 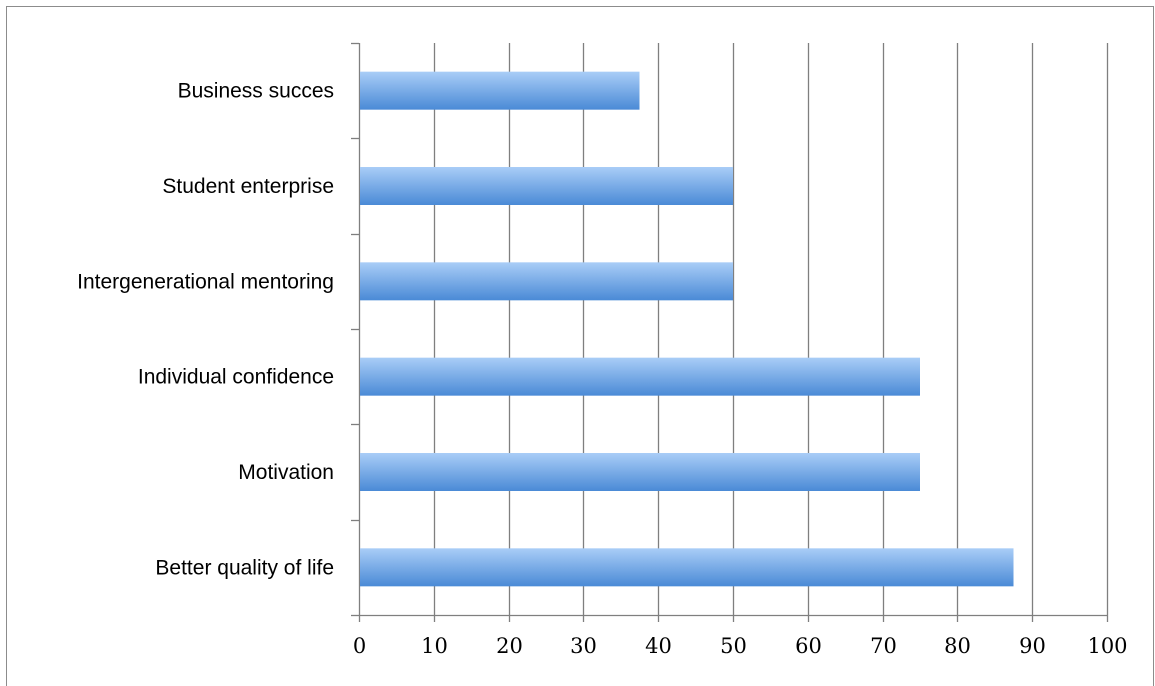 I want to click on x-tick-label: 70, so click(x=883, y=646).